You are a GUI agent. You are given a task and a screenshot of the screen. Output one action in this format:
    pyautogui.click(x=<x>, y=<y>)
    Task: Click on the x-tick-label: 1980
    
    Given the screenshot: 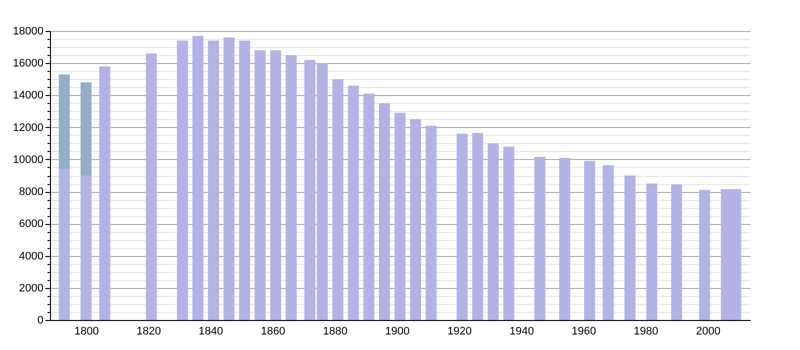 What is the action you would take?
    pyautogui.click(x=646, y=332)
    